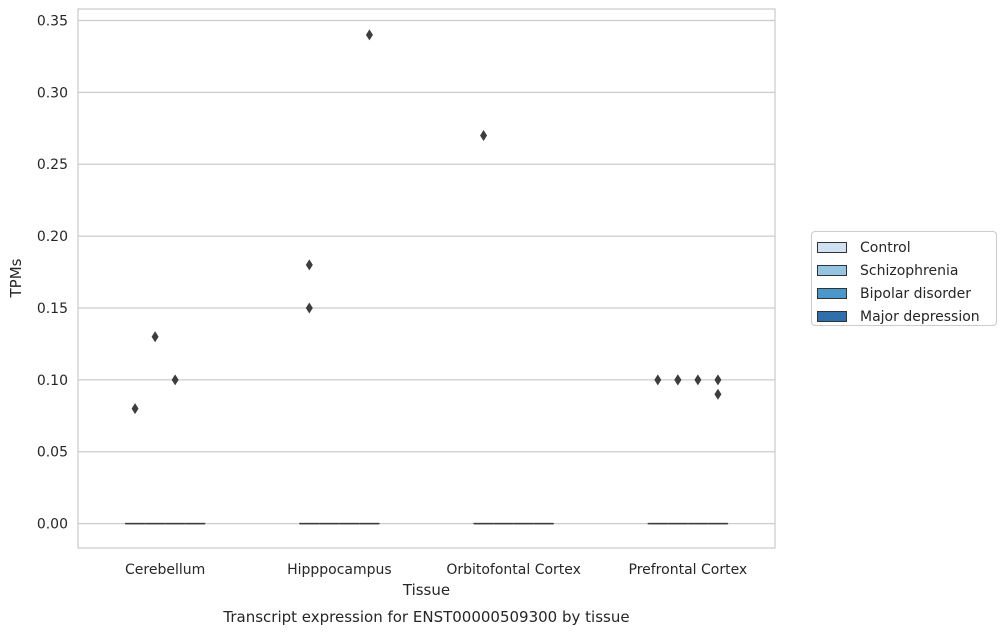 This screenshot has width=1007, height=634. What do you see at coordinates (52, 272) in the screenshot?
I see `y-tick-labels: 0.00 0.05 0.10 0.15 0.20 0.25 0.30 0.35` at bounding box center [52, 272].